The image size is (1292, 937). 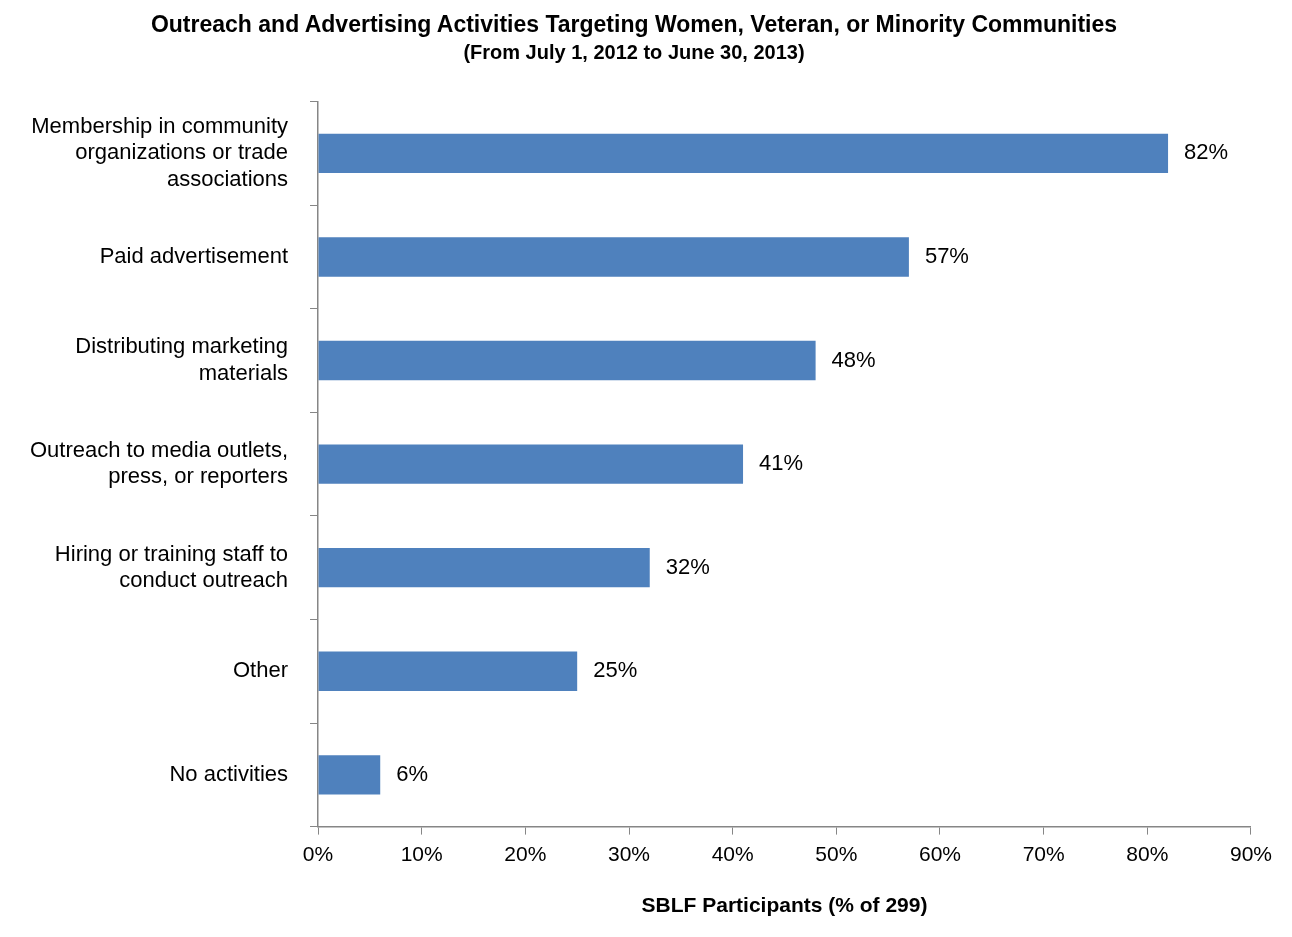 What do you see at coordinates (732, 853) in the screenshot?
I see `x-tick-label: 40%` at bounding box center [732, 853].